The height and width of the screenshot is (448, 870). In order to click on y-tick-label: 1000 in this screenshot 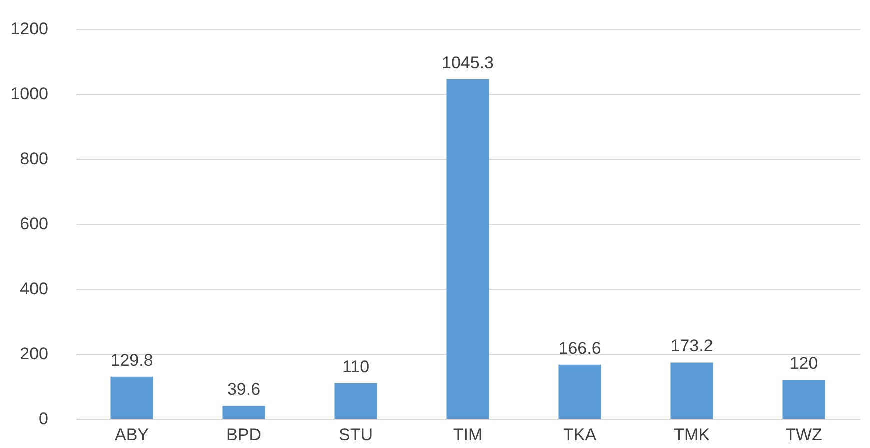, I will do `click(29, 94)`.